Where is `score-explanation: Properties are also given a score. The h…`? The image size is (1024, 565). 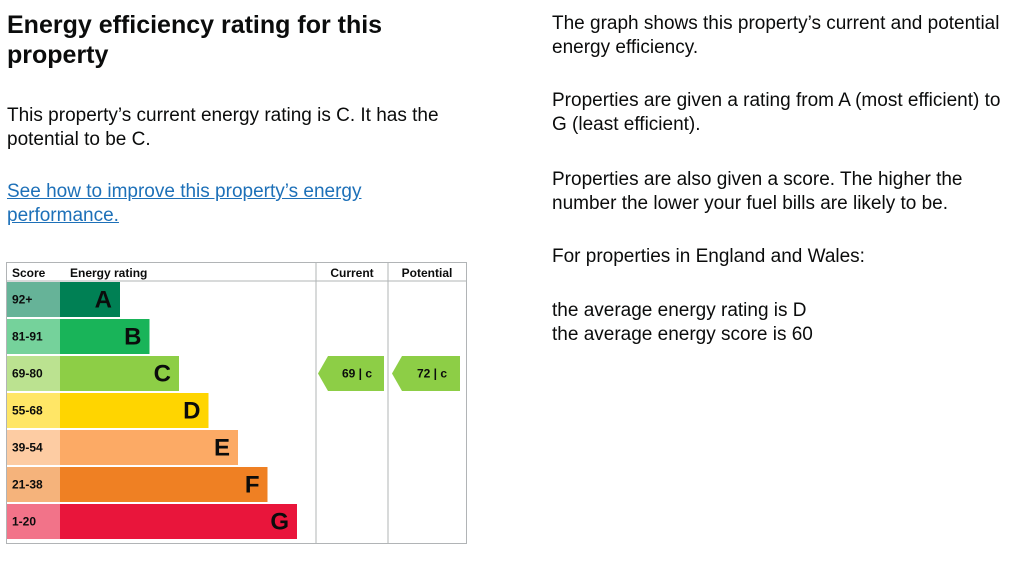
score-explanation: Properties are also given a score. The h… is located at coordinates (757, 191).